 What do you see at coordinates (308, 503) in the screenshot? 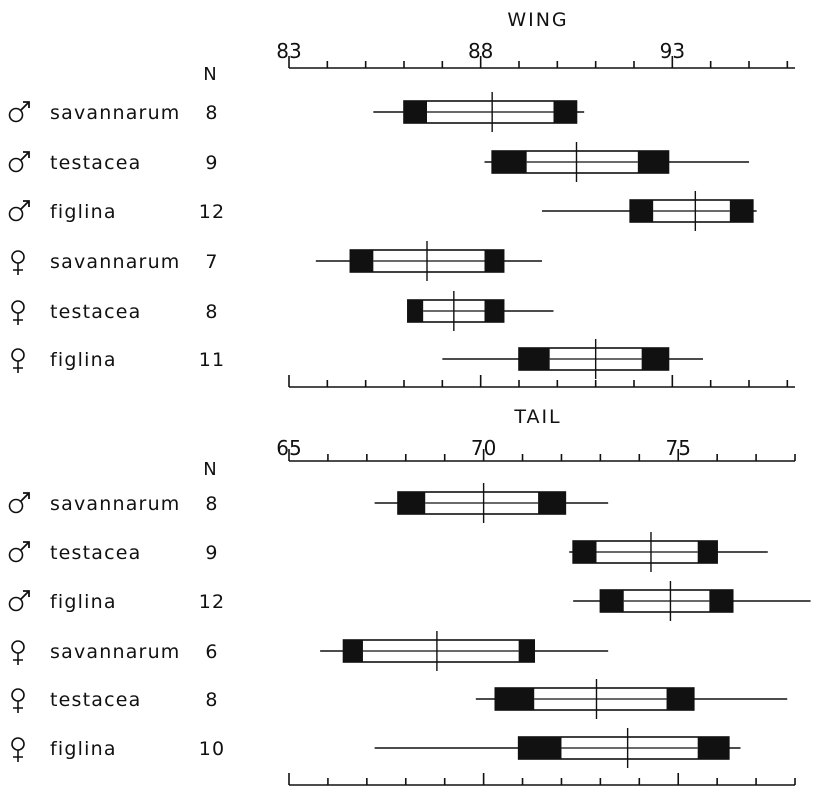
I see `tail-row-male-savannarum: savannarum 8` at bounding box center [308, 503].